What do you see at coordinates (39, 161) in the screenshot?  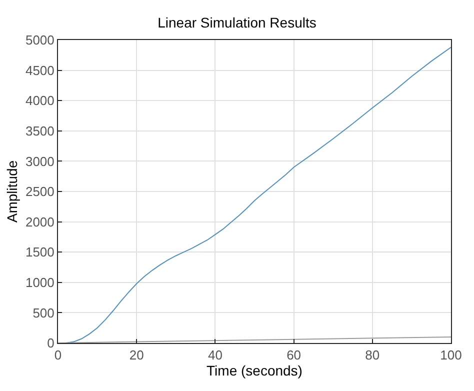 I see `y-tick-label: 3000` at bounding box center [39, 161].